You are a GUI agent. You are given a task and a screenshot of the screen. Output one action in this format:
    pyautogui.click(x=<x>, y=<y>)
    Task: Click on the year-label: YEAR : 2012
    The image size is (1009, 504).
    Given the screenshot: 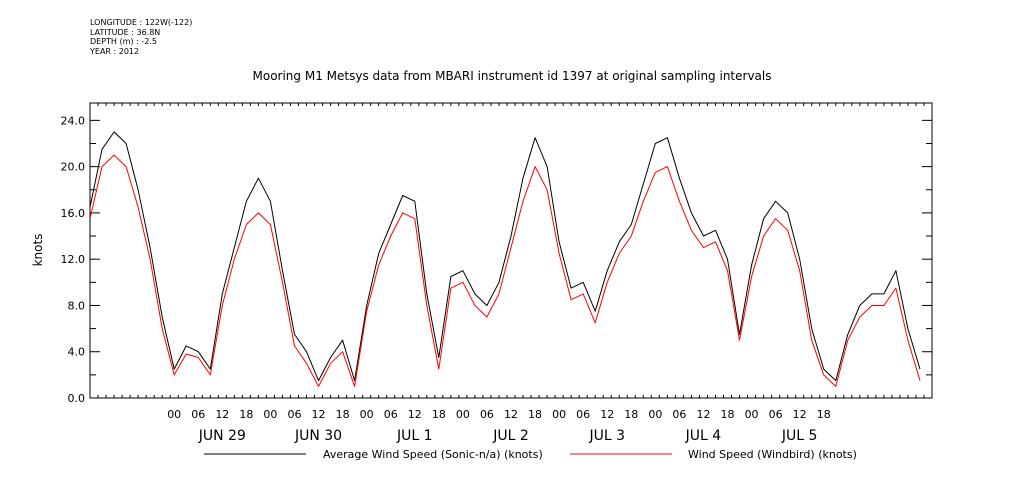 What is the action you would take?
    pyautogui.click(x=115, y=51)
    